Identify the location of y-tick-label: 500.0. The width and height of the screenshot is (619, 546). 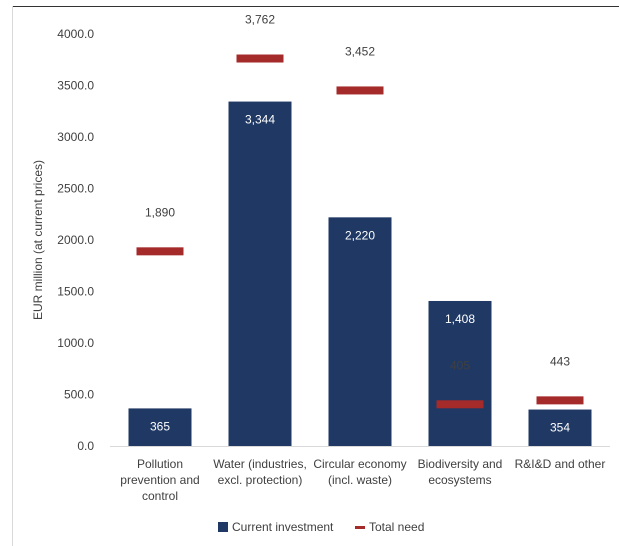
(79, 395).